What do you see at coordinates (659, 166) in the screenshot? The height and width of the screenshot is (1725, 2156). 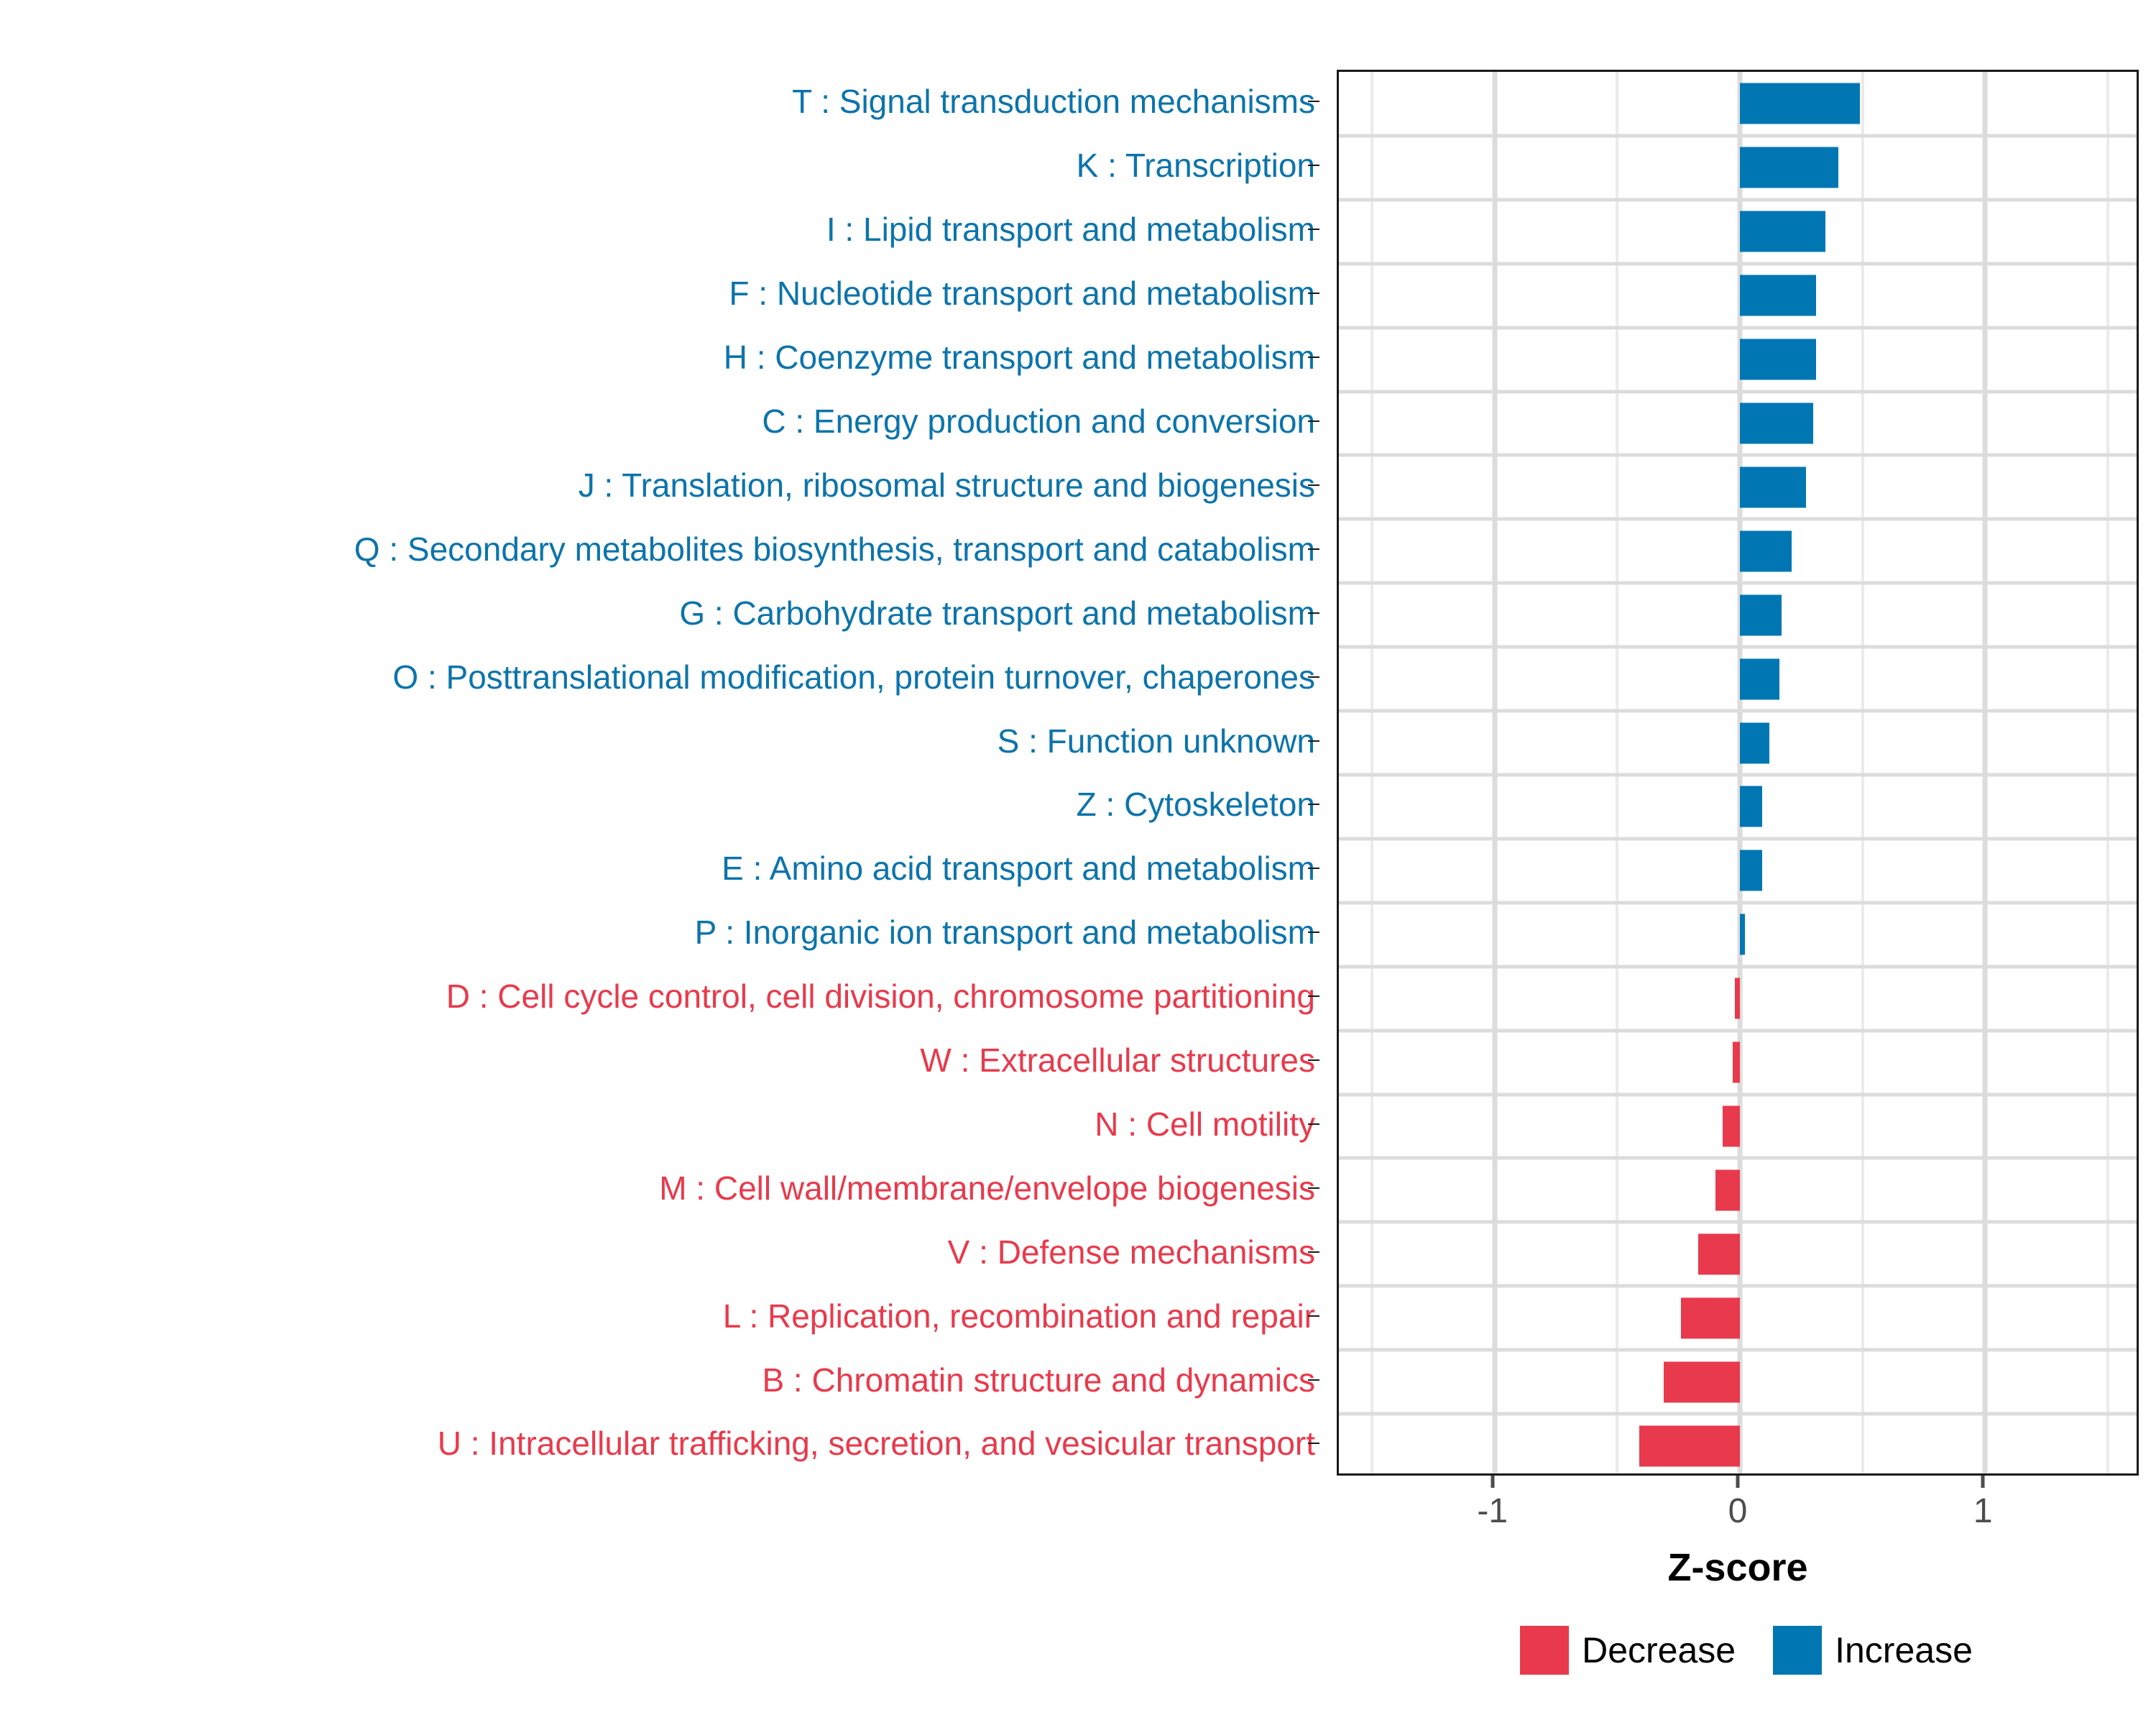 I see `category-label-row: K : Transcription` at bounding box center [659, 166].